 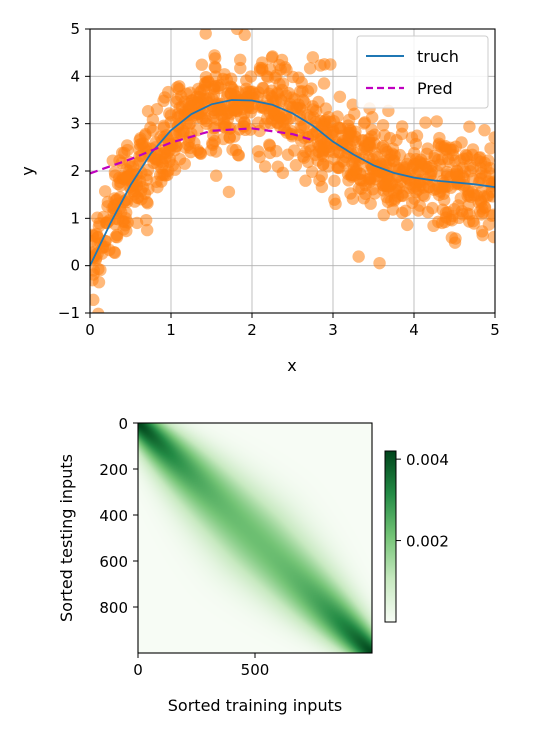 What do you see at coordinates (438, 56) in the screenshot?
I see `legend-label-truch: truch` at bounding box center [438, 56].